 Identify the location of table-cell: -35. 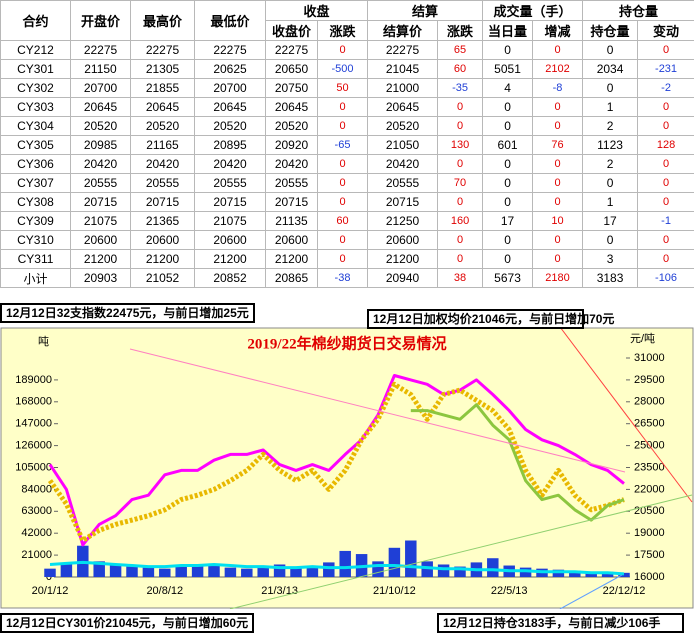
(460, 88).